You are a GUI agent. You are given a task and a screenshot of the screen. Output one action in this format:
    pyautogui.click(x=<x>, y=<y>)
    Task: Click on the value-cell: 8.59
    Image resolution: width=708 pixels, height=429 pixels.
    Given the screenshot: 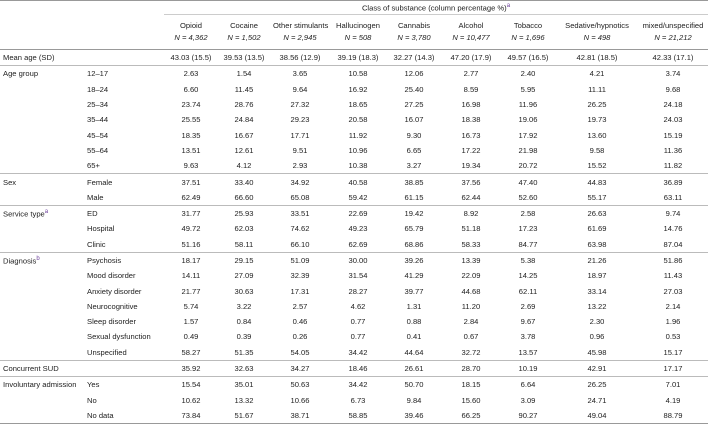 What is the action you would take?
    pyautogui.click(x=471, y=89)
    